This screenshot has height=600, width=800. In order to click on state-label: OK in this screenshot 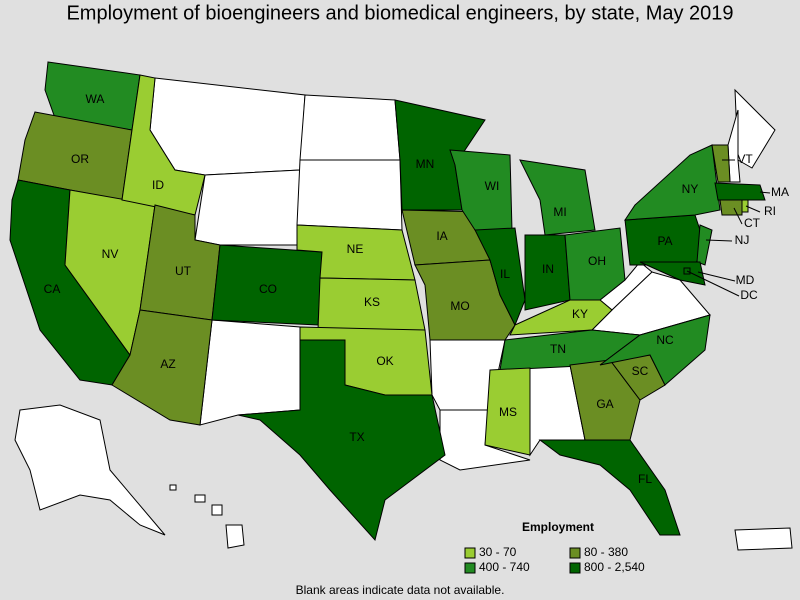, I will do `click(384, 361)`.